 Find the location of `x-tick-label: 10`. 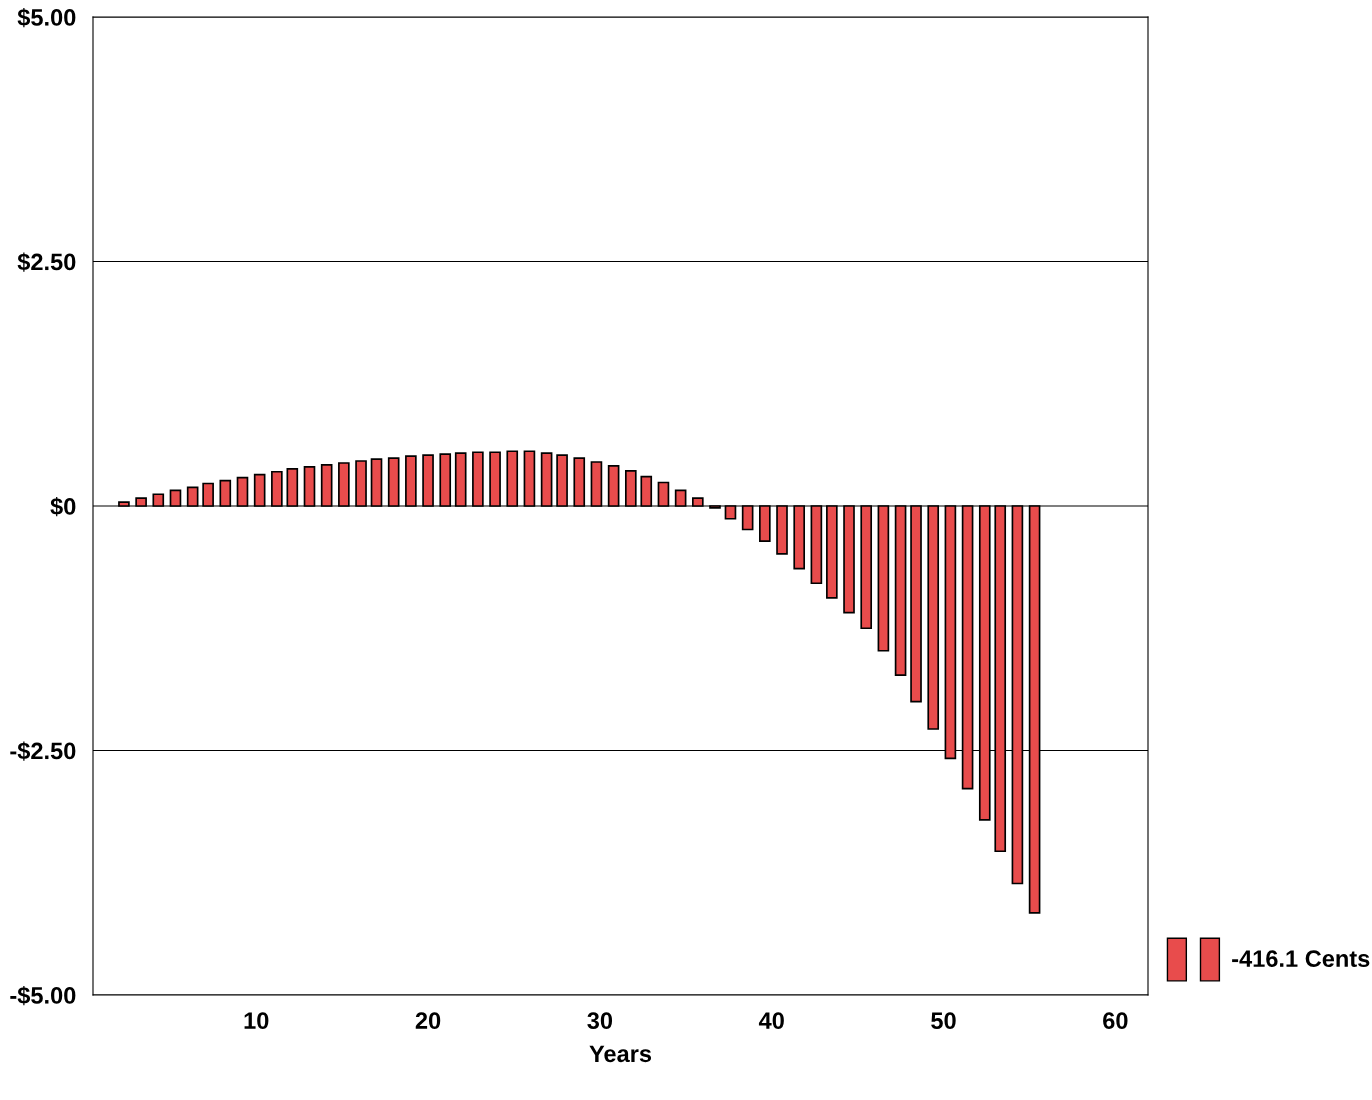

x-tick-label: 10 is located at coordinates (256, 1021).